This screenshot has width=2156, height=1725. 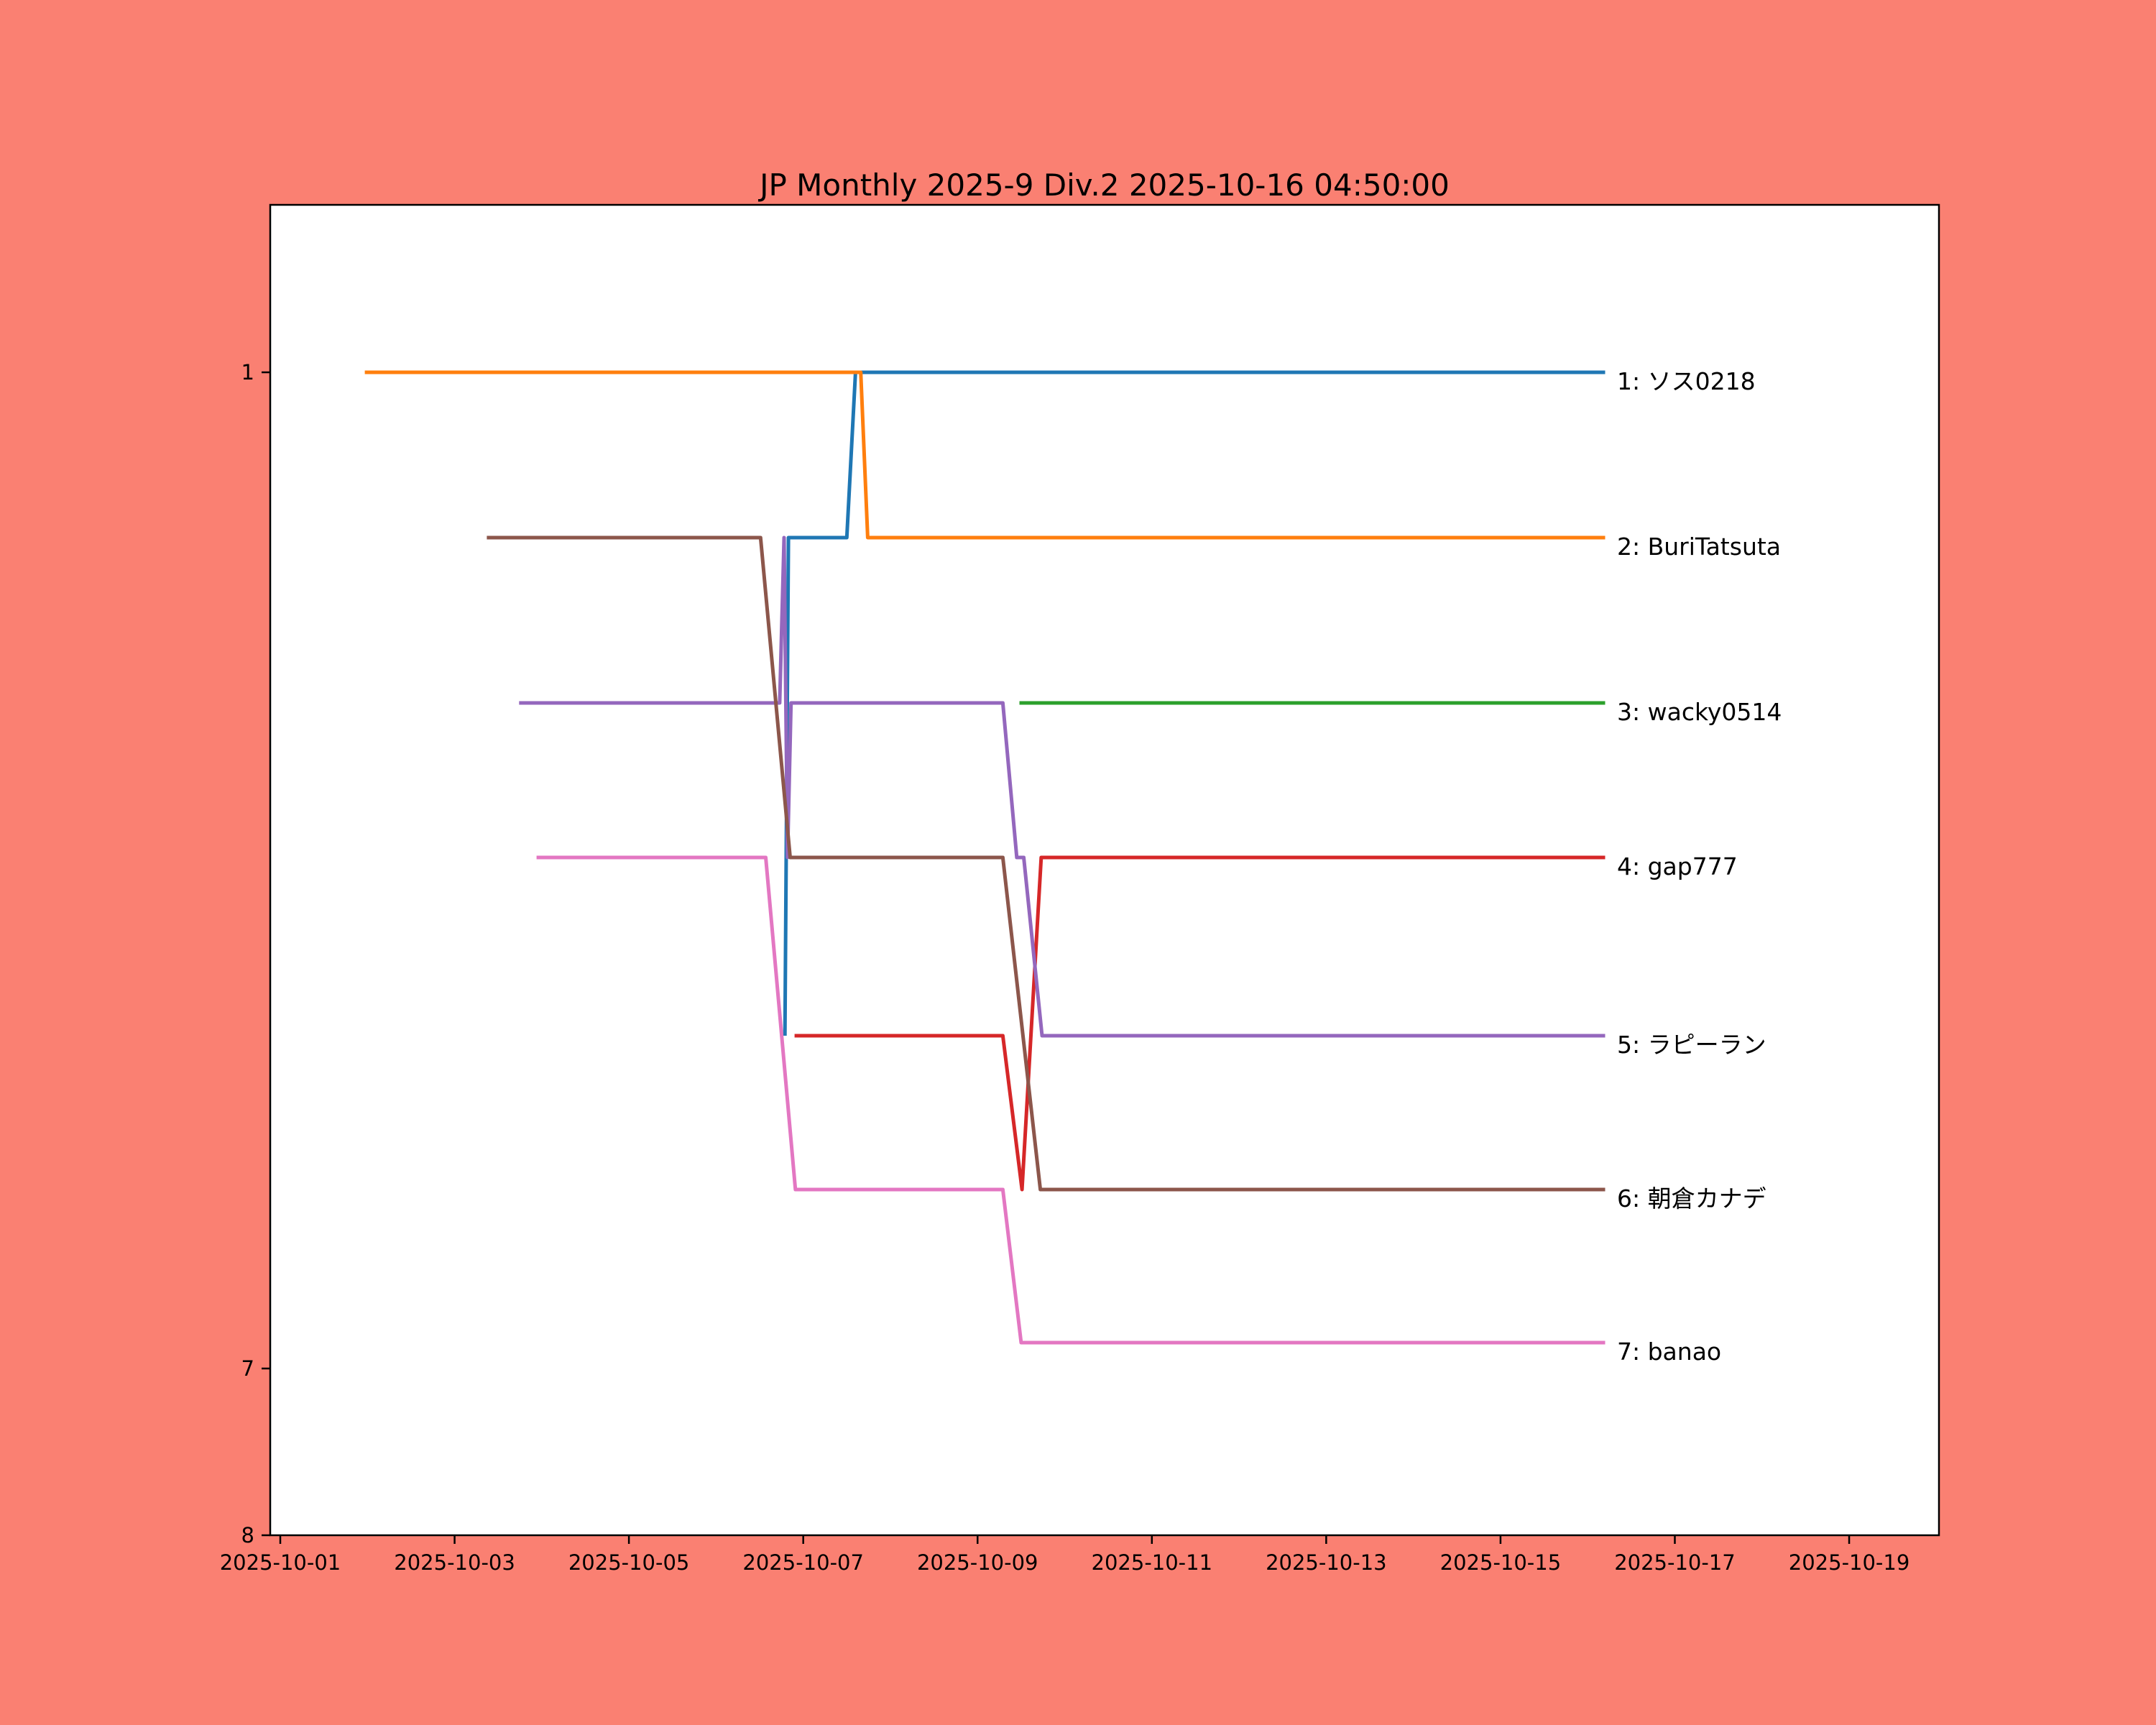 What do you see at coordinates (1692, 1045) in the screenshot?
I see `series-label-ラピーラン: 5: ラピーラン` at bounding box center [1692, 1045].